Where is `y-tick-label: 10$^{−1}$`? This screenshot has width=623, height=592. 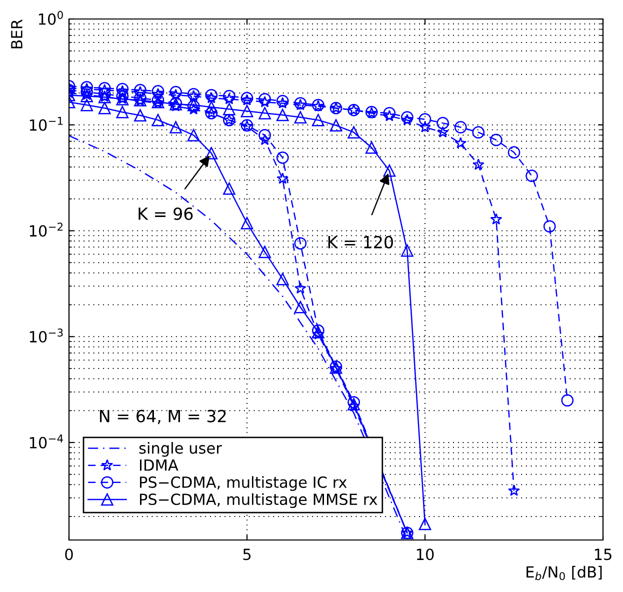 y-tick-label: 10$^{−1}$ is located at coordinates (46, 123).